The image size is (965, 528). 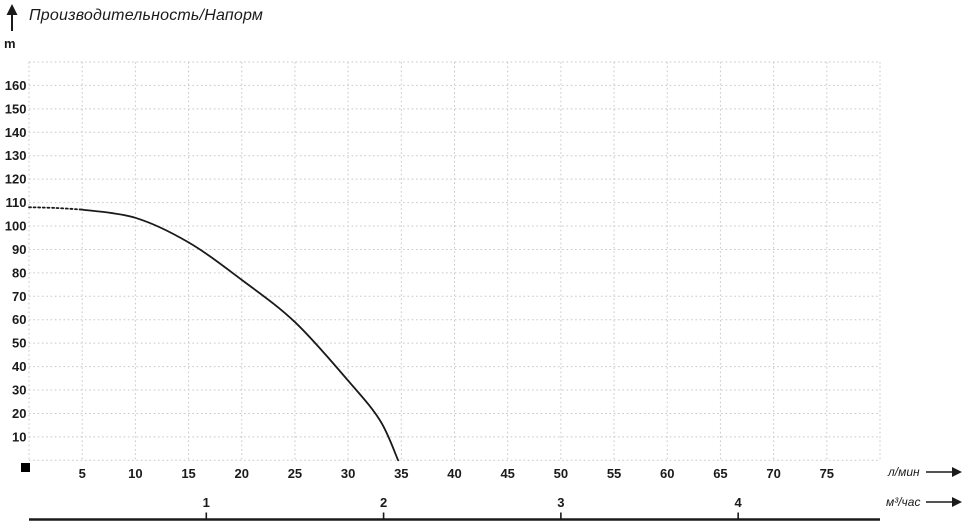 What do you see at coordinates (19, 343) in the screenshot?
I see `y-tick-label: 50` at bounding box center [19, 343].